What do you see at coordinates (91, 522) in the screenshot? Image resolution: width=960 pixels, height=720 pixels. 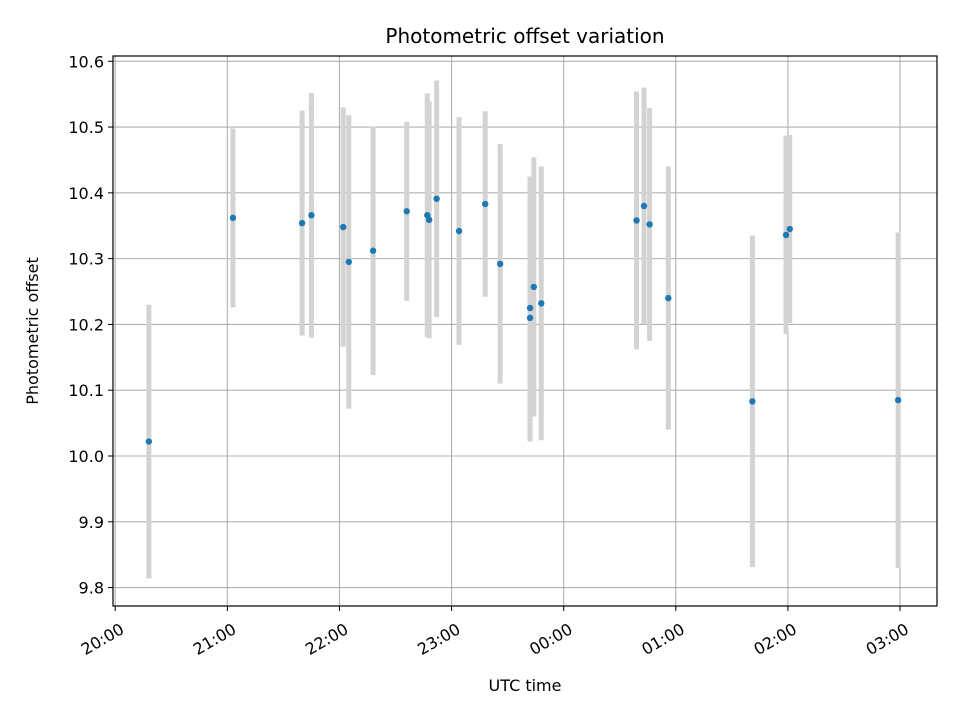 I see `y-tick-label: 9.9` at bounding box center [91, 522].